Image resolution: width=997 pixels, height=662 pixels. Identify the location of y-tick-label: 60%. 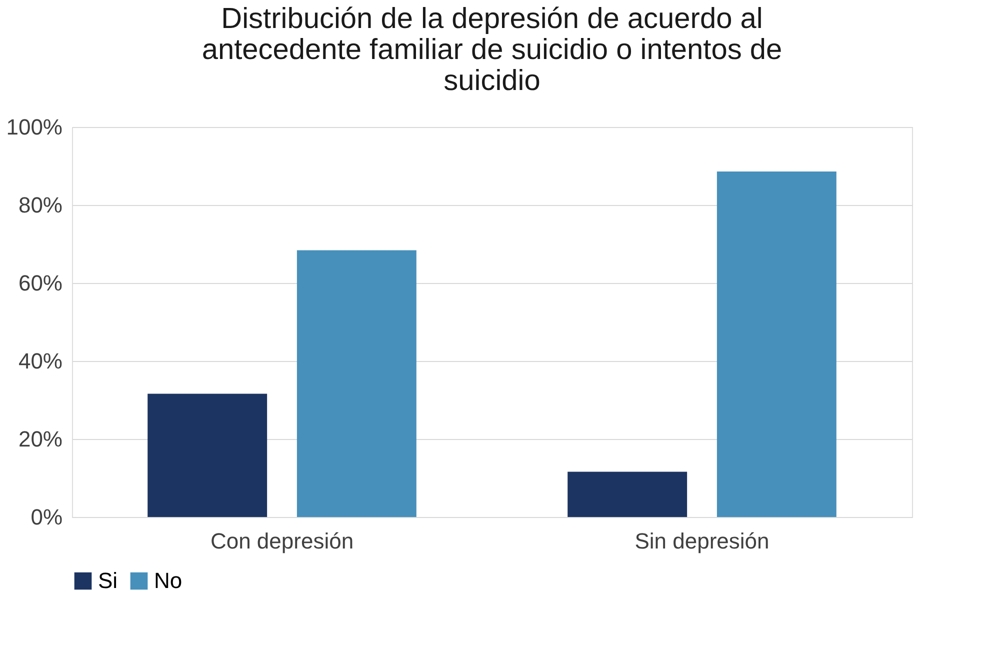
(40, 283).